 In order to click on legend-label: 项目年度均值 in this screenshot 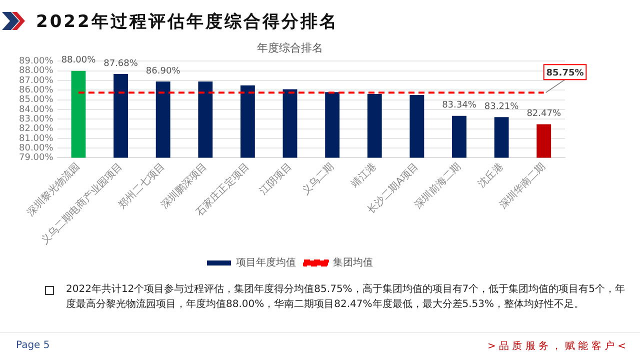, I will do `click(266, 262)`.